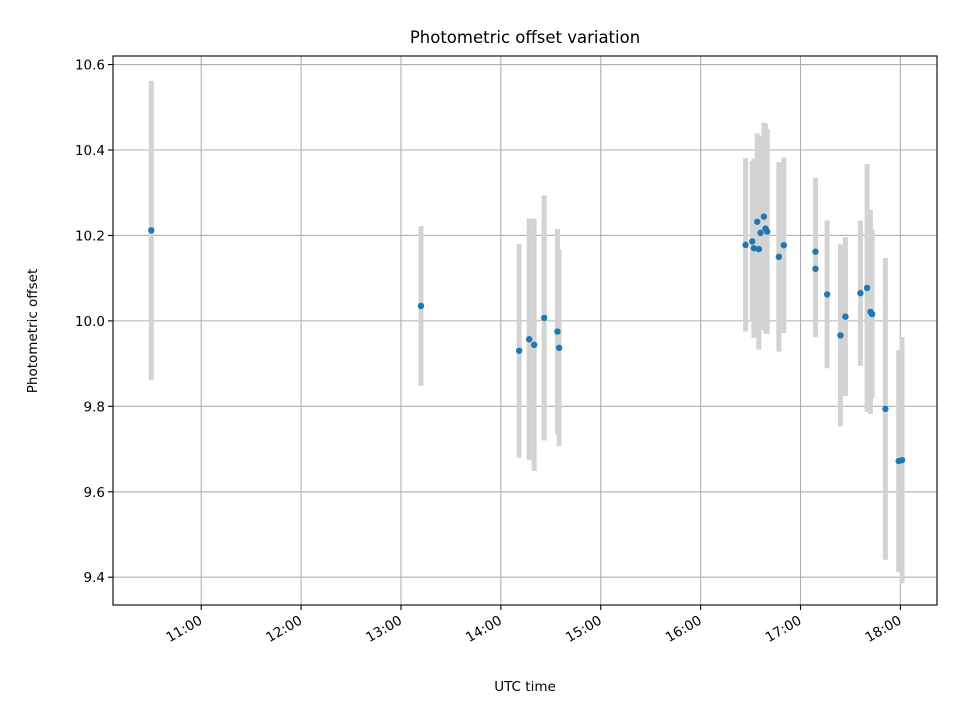  I want to click on x-axis-label: UTC time, so click(525, 687).